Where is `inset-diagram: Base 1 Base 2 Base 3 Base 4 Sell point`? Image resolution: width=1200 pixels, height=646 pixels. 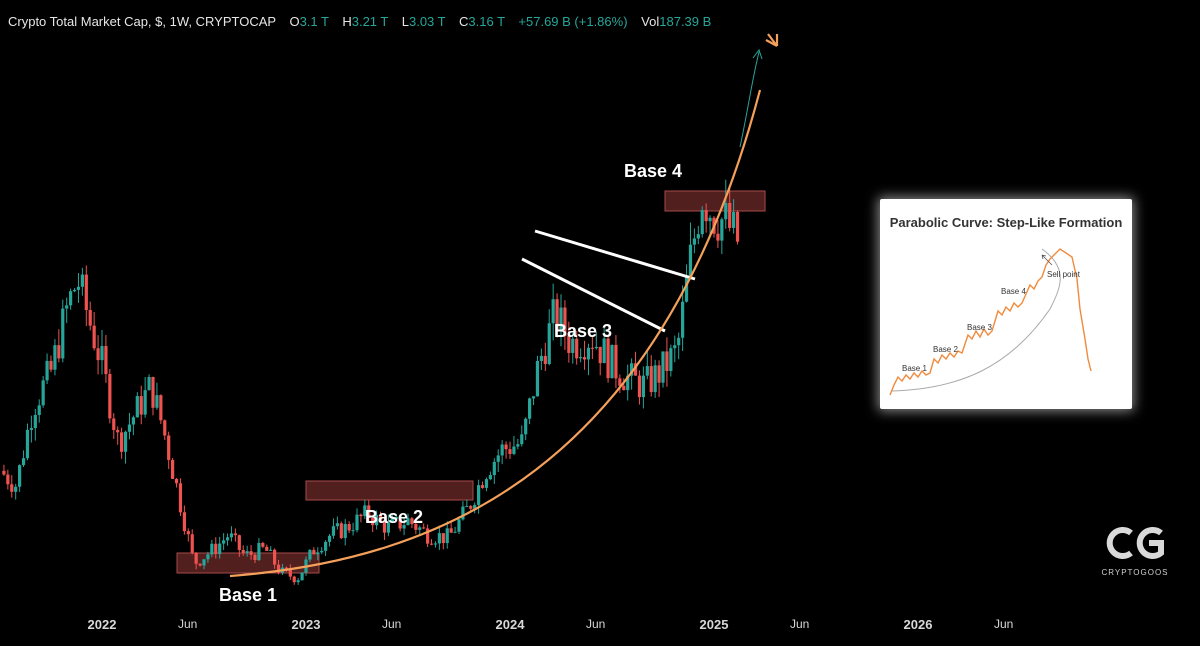 inset-diagram: Base 1 Base 2 Base 3 Base 4 Sell point is located at coordinates (990, 322).